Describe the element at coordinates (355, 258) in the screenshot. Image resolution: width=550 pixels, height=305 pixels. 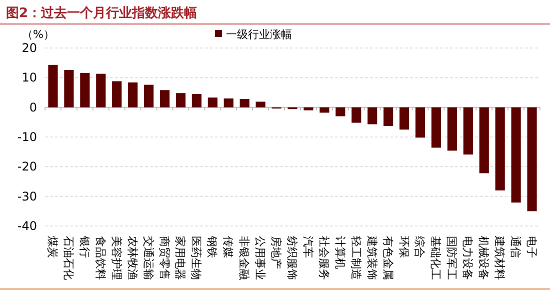
I see `x-tick-label: 轻工制造` at that location.